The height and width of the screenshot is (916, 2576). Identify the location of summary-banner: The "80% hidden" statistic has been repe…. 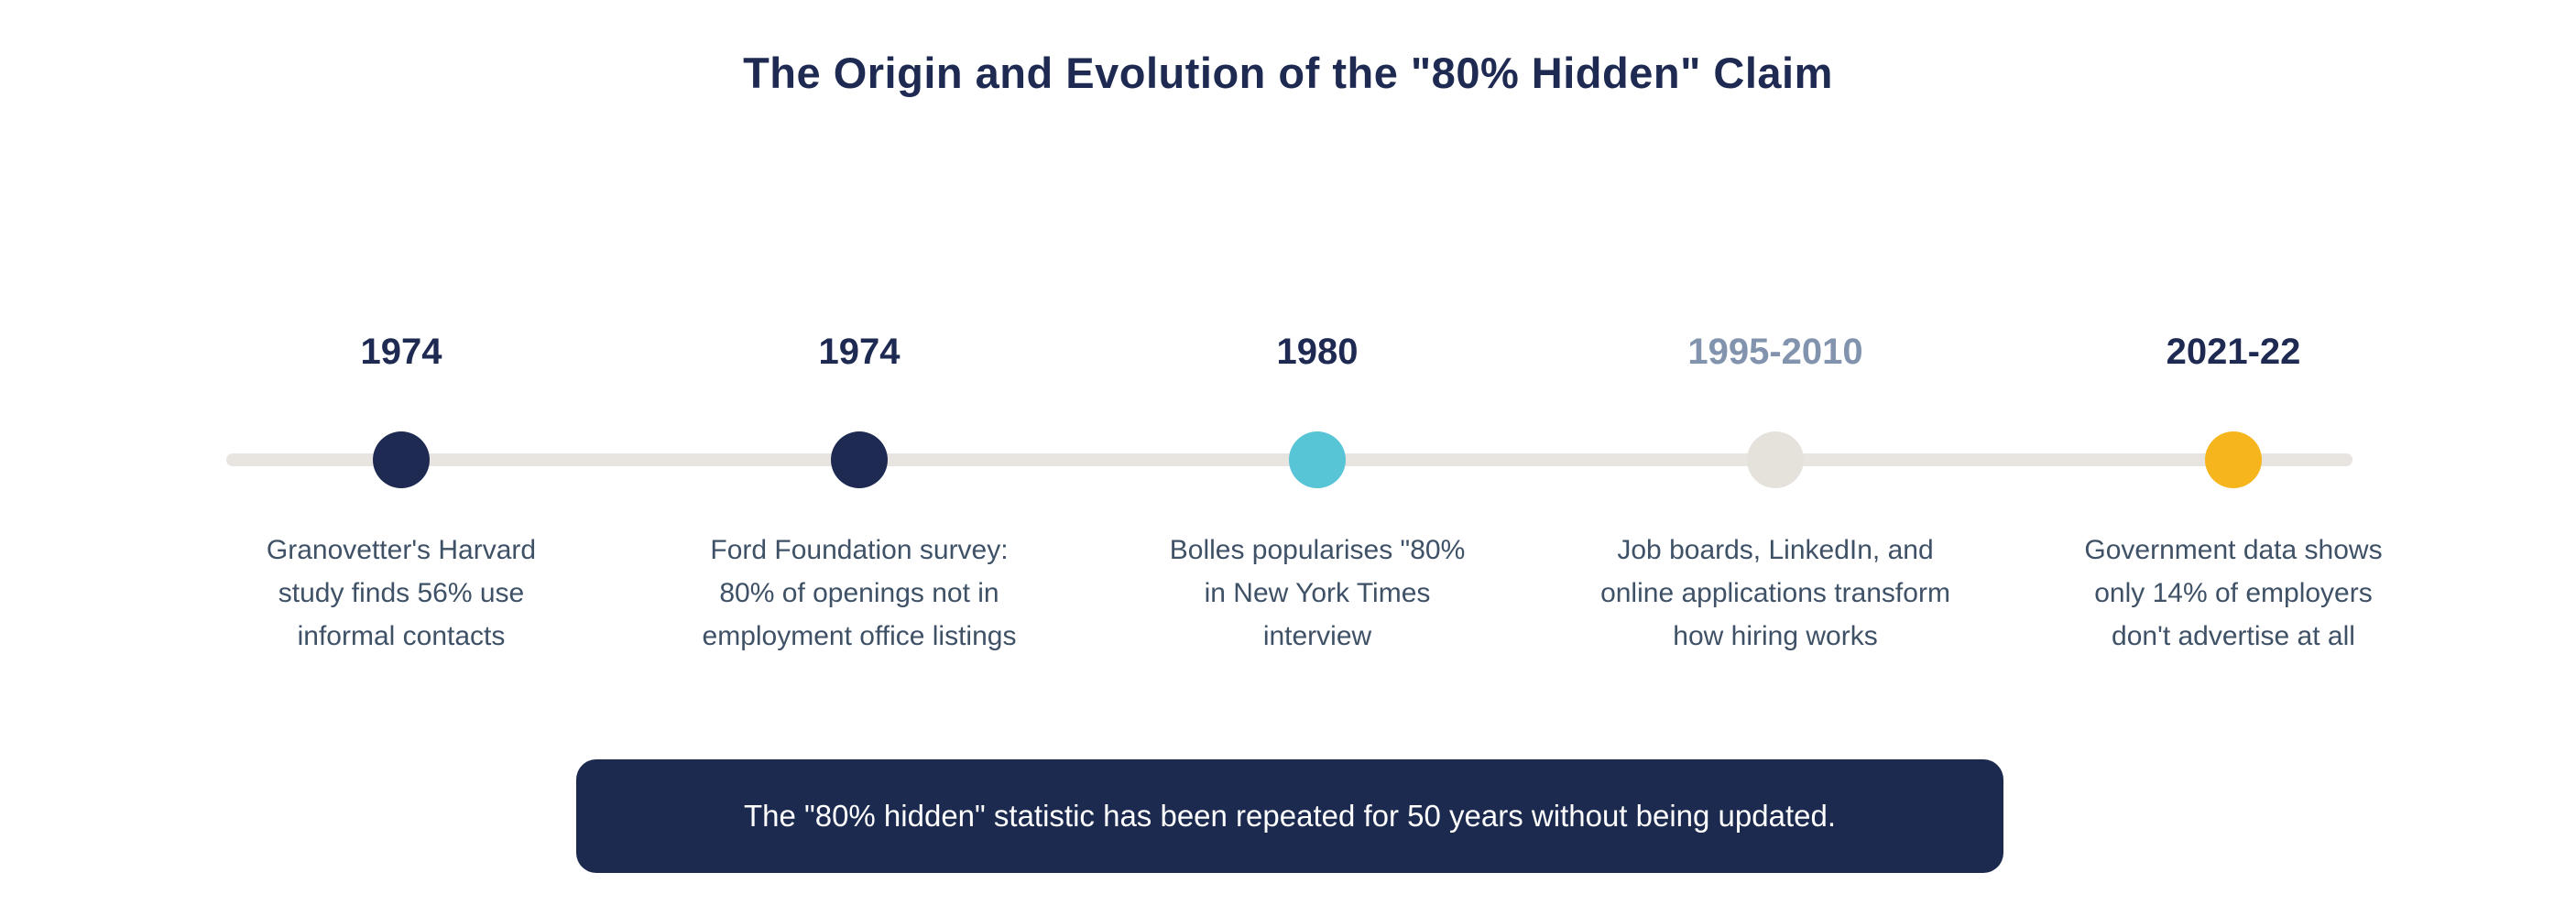
(1290, 816).